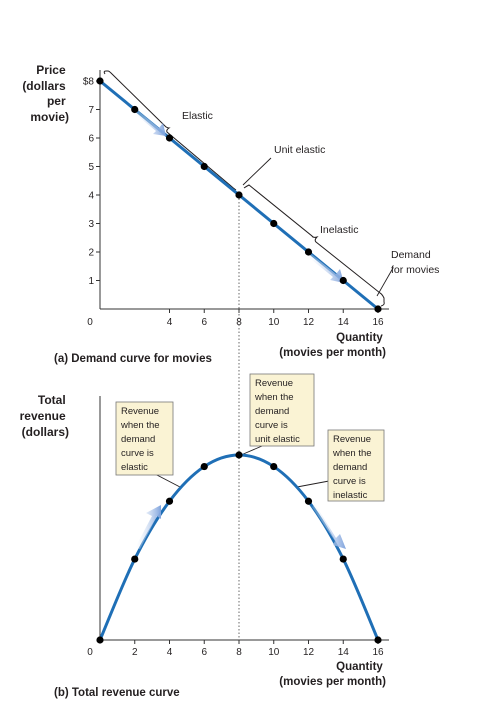 The width and height of the screenshot is (490, 711). I want to click on elastic-label: Elastic, so click(197, 116).